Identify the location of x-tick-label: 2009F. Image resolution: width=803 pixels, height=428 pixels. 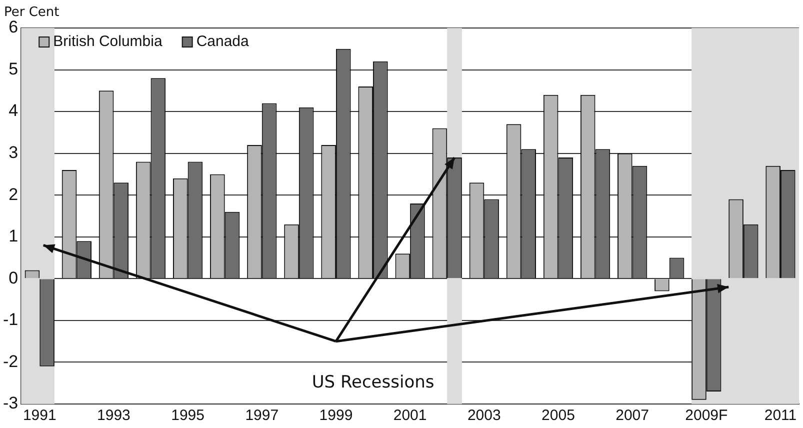
(706, 415).